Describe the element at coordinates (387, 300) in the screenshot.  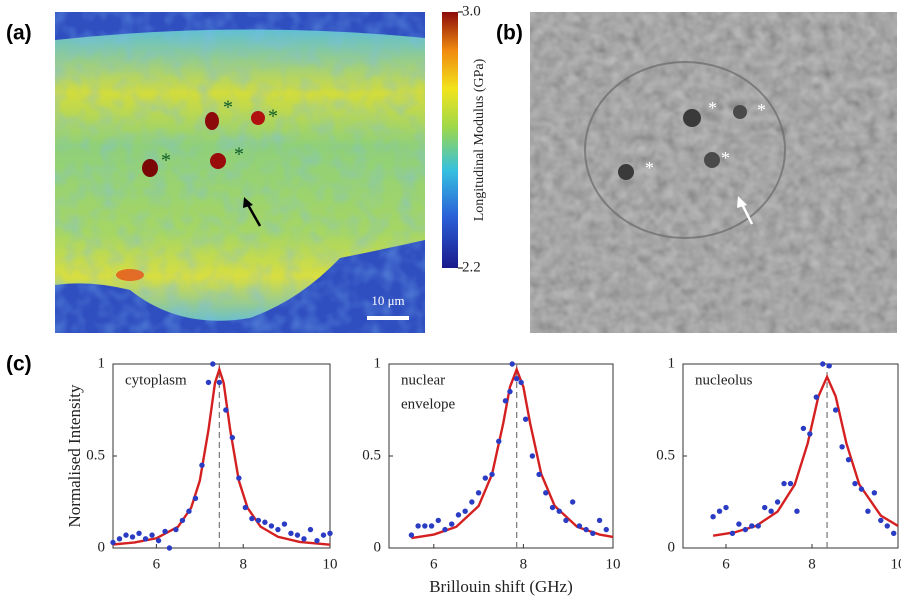
I see `scale-bar-label: 10 μm` at that location.